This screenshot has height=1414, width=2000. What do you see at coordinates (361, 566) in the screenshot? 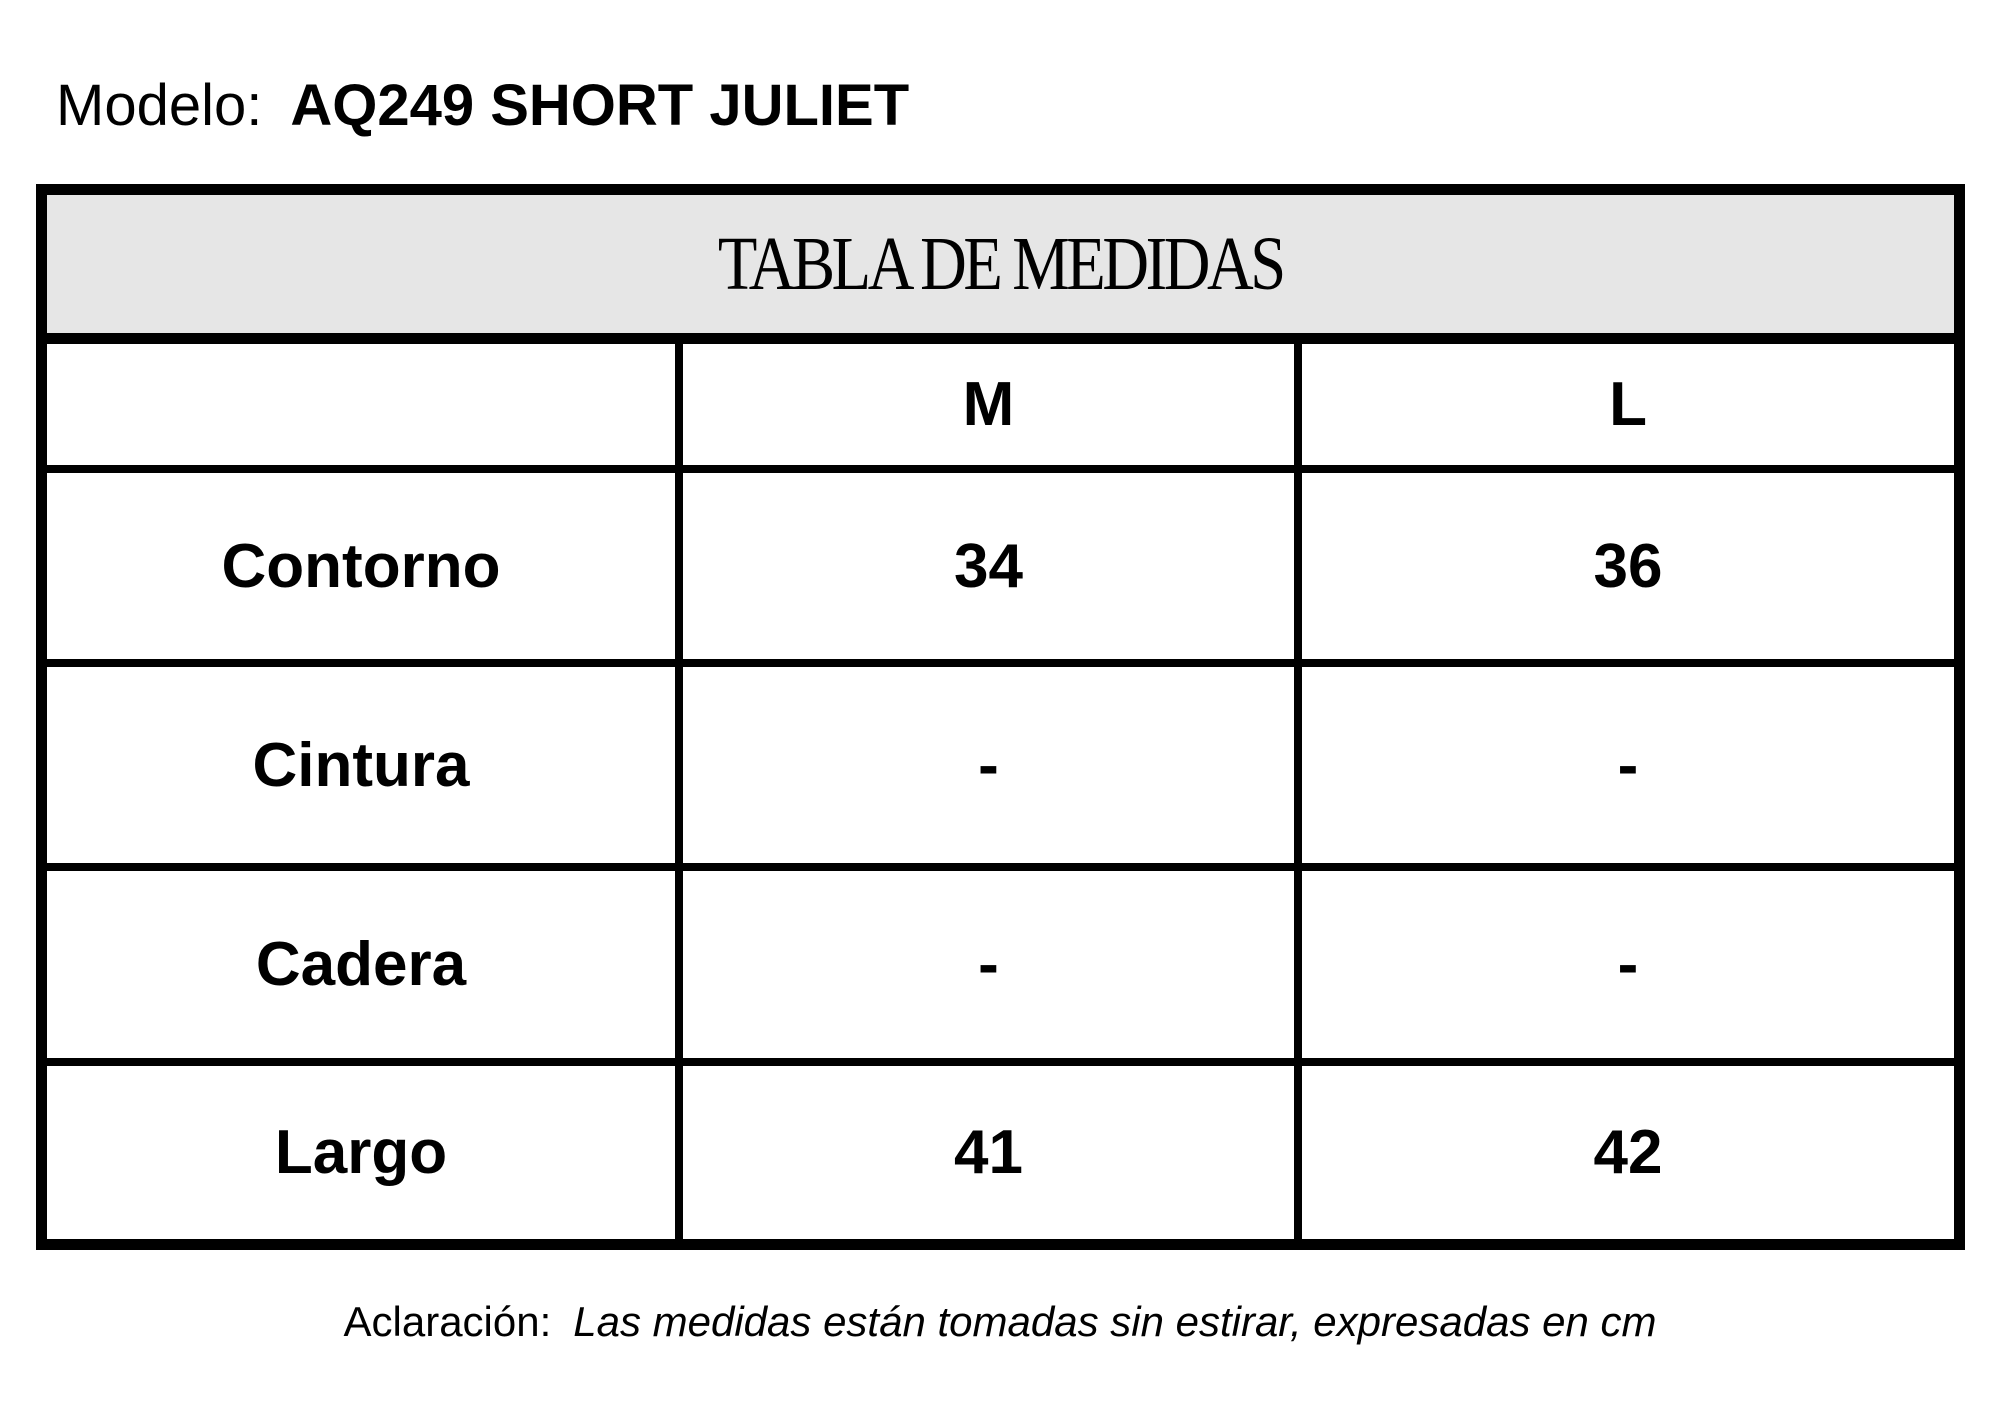
I see `row-label: Contorno` at bounding box center [361, 566].